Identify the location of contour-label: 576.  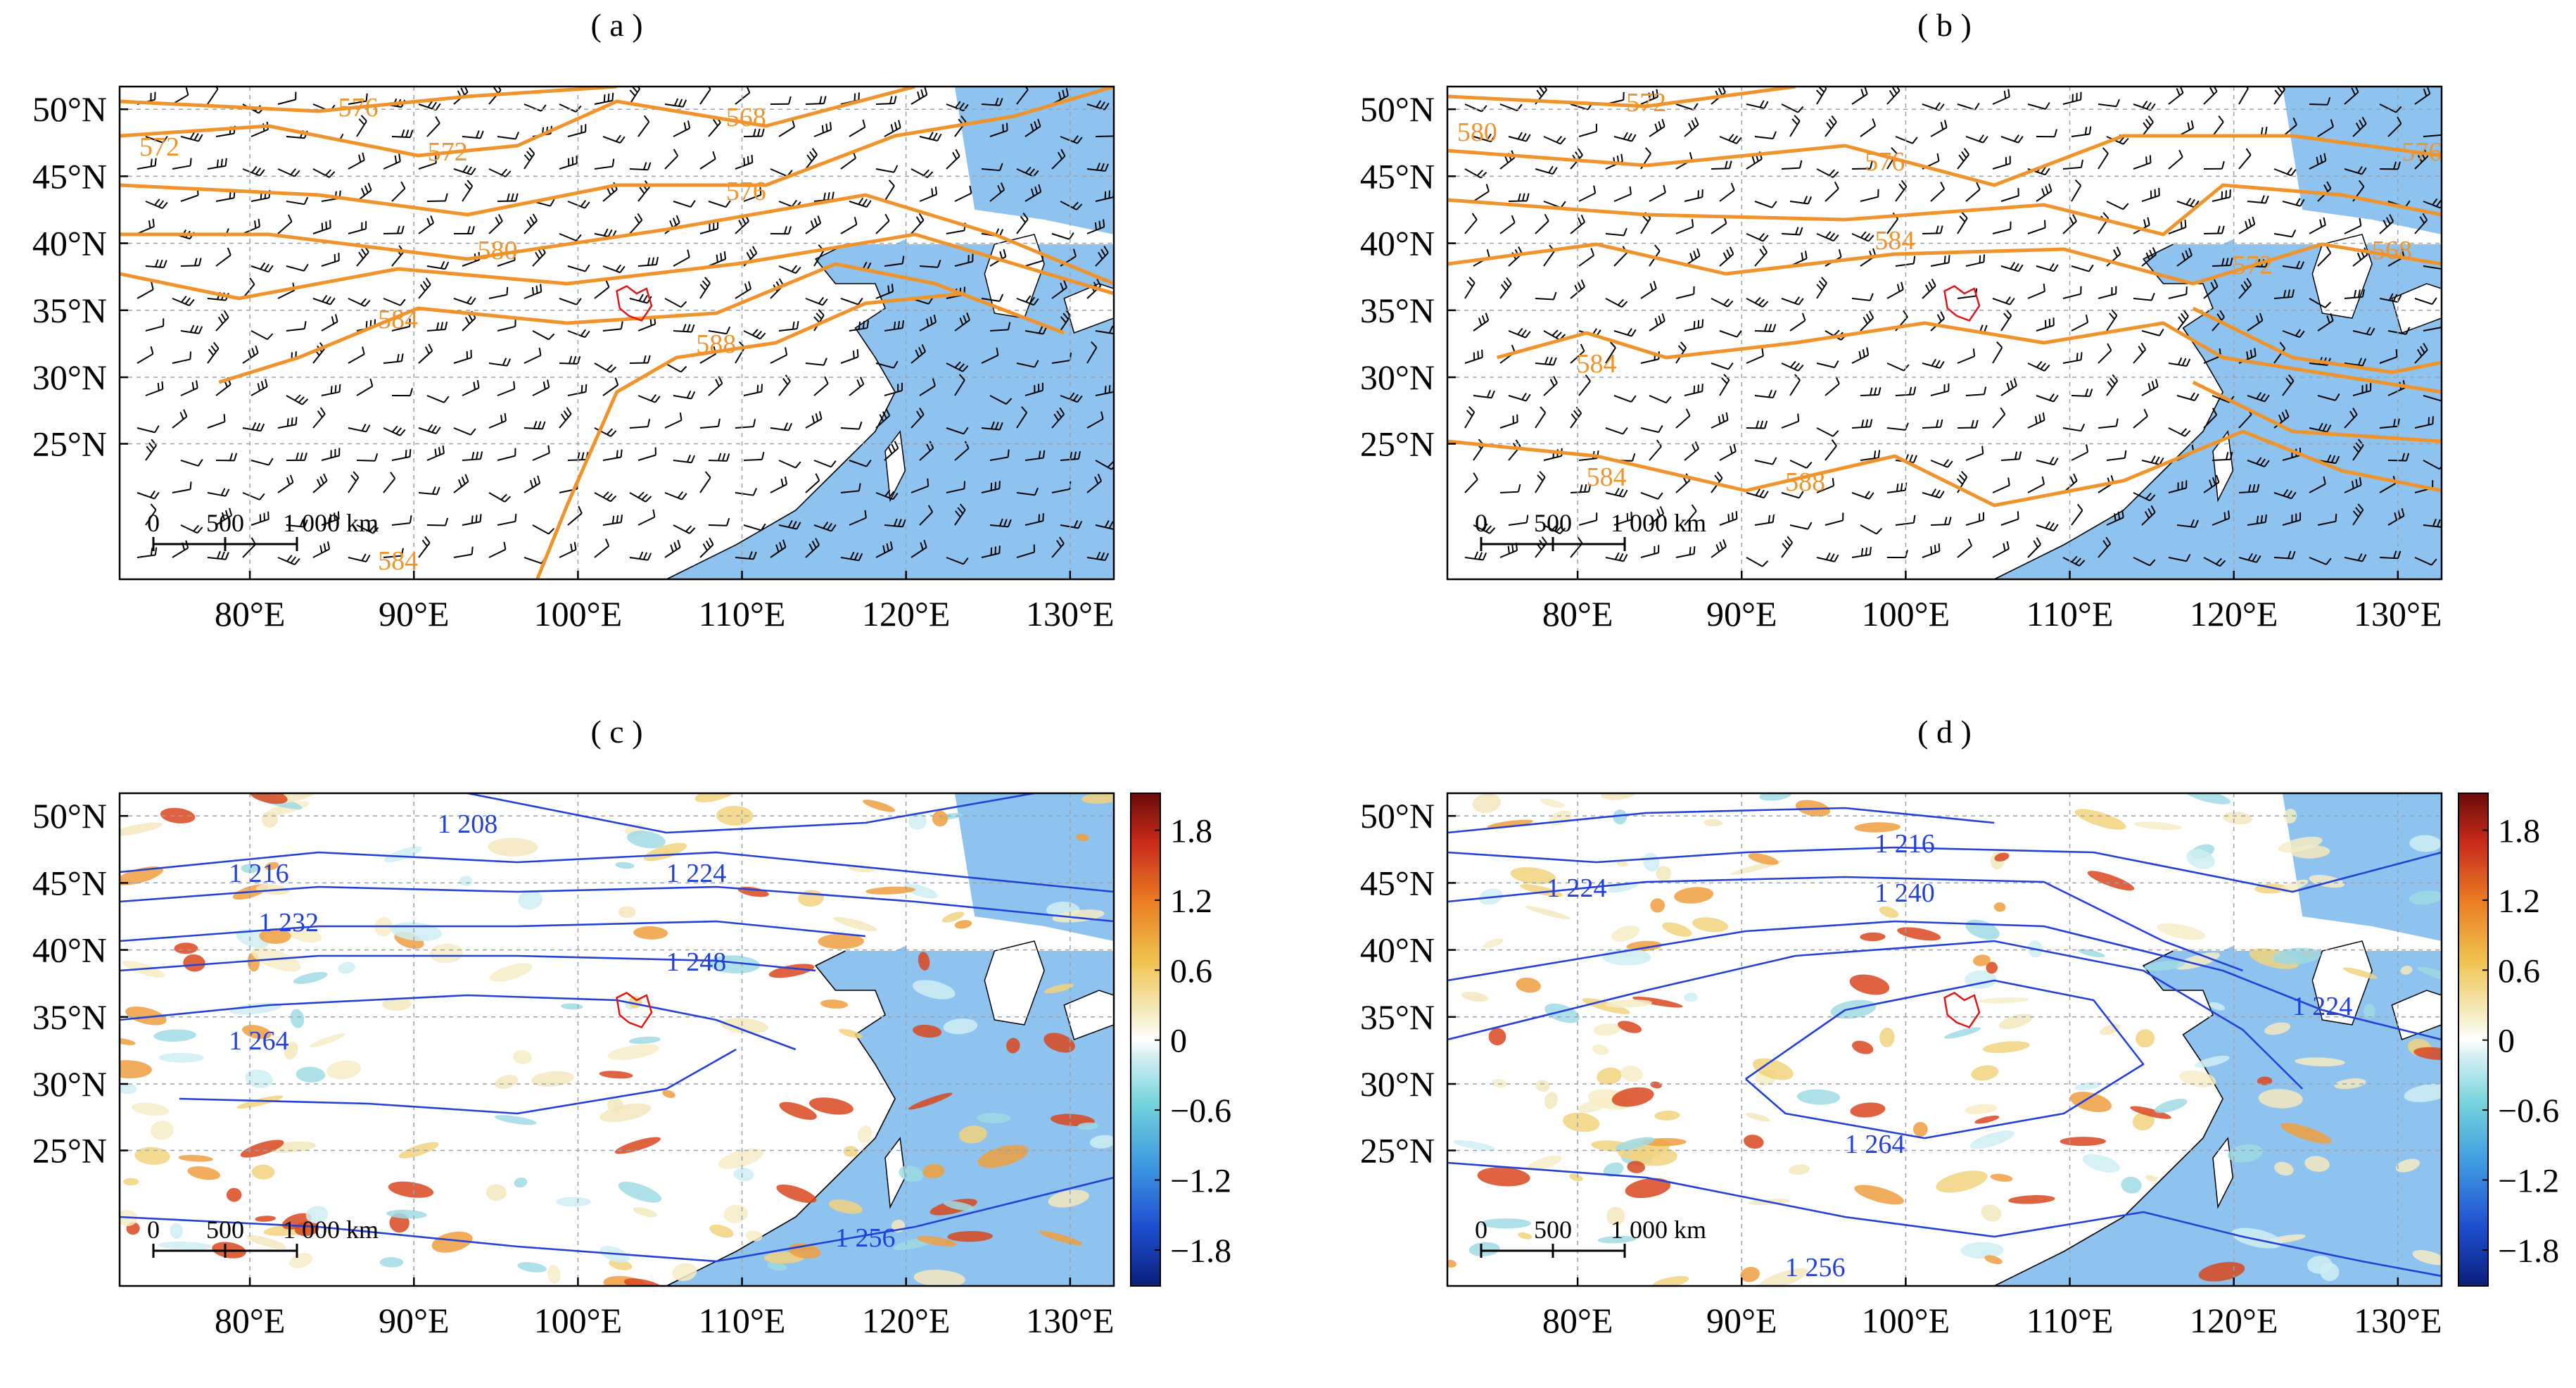
(746, 192).